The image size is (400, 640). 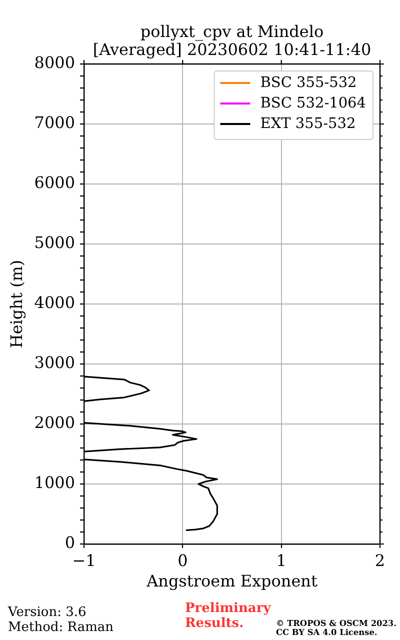 What do you see at coordinates (84, 560) in the screenshot?
I see `x-tick-label: −1` at bounding box center [84, 560].